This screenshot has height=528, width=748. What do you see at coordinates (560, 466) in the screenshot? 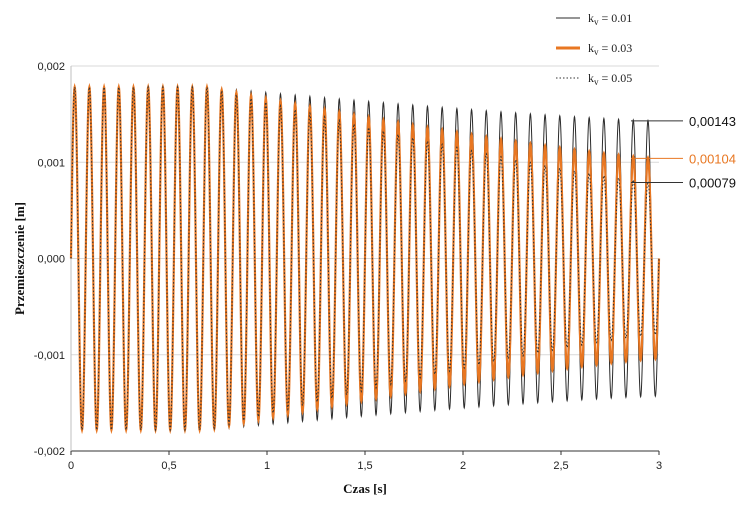
I see `x-tick-label: 2,5` at bounding box center [560, 466].